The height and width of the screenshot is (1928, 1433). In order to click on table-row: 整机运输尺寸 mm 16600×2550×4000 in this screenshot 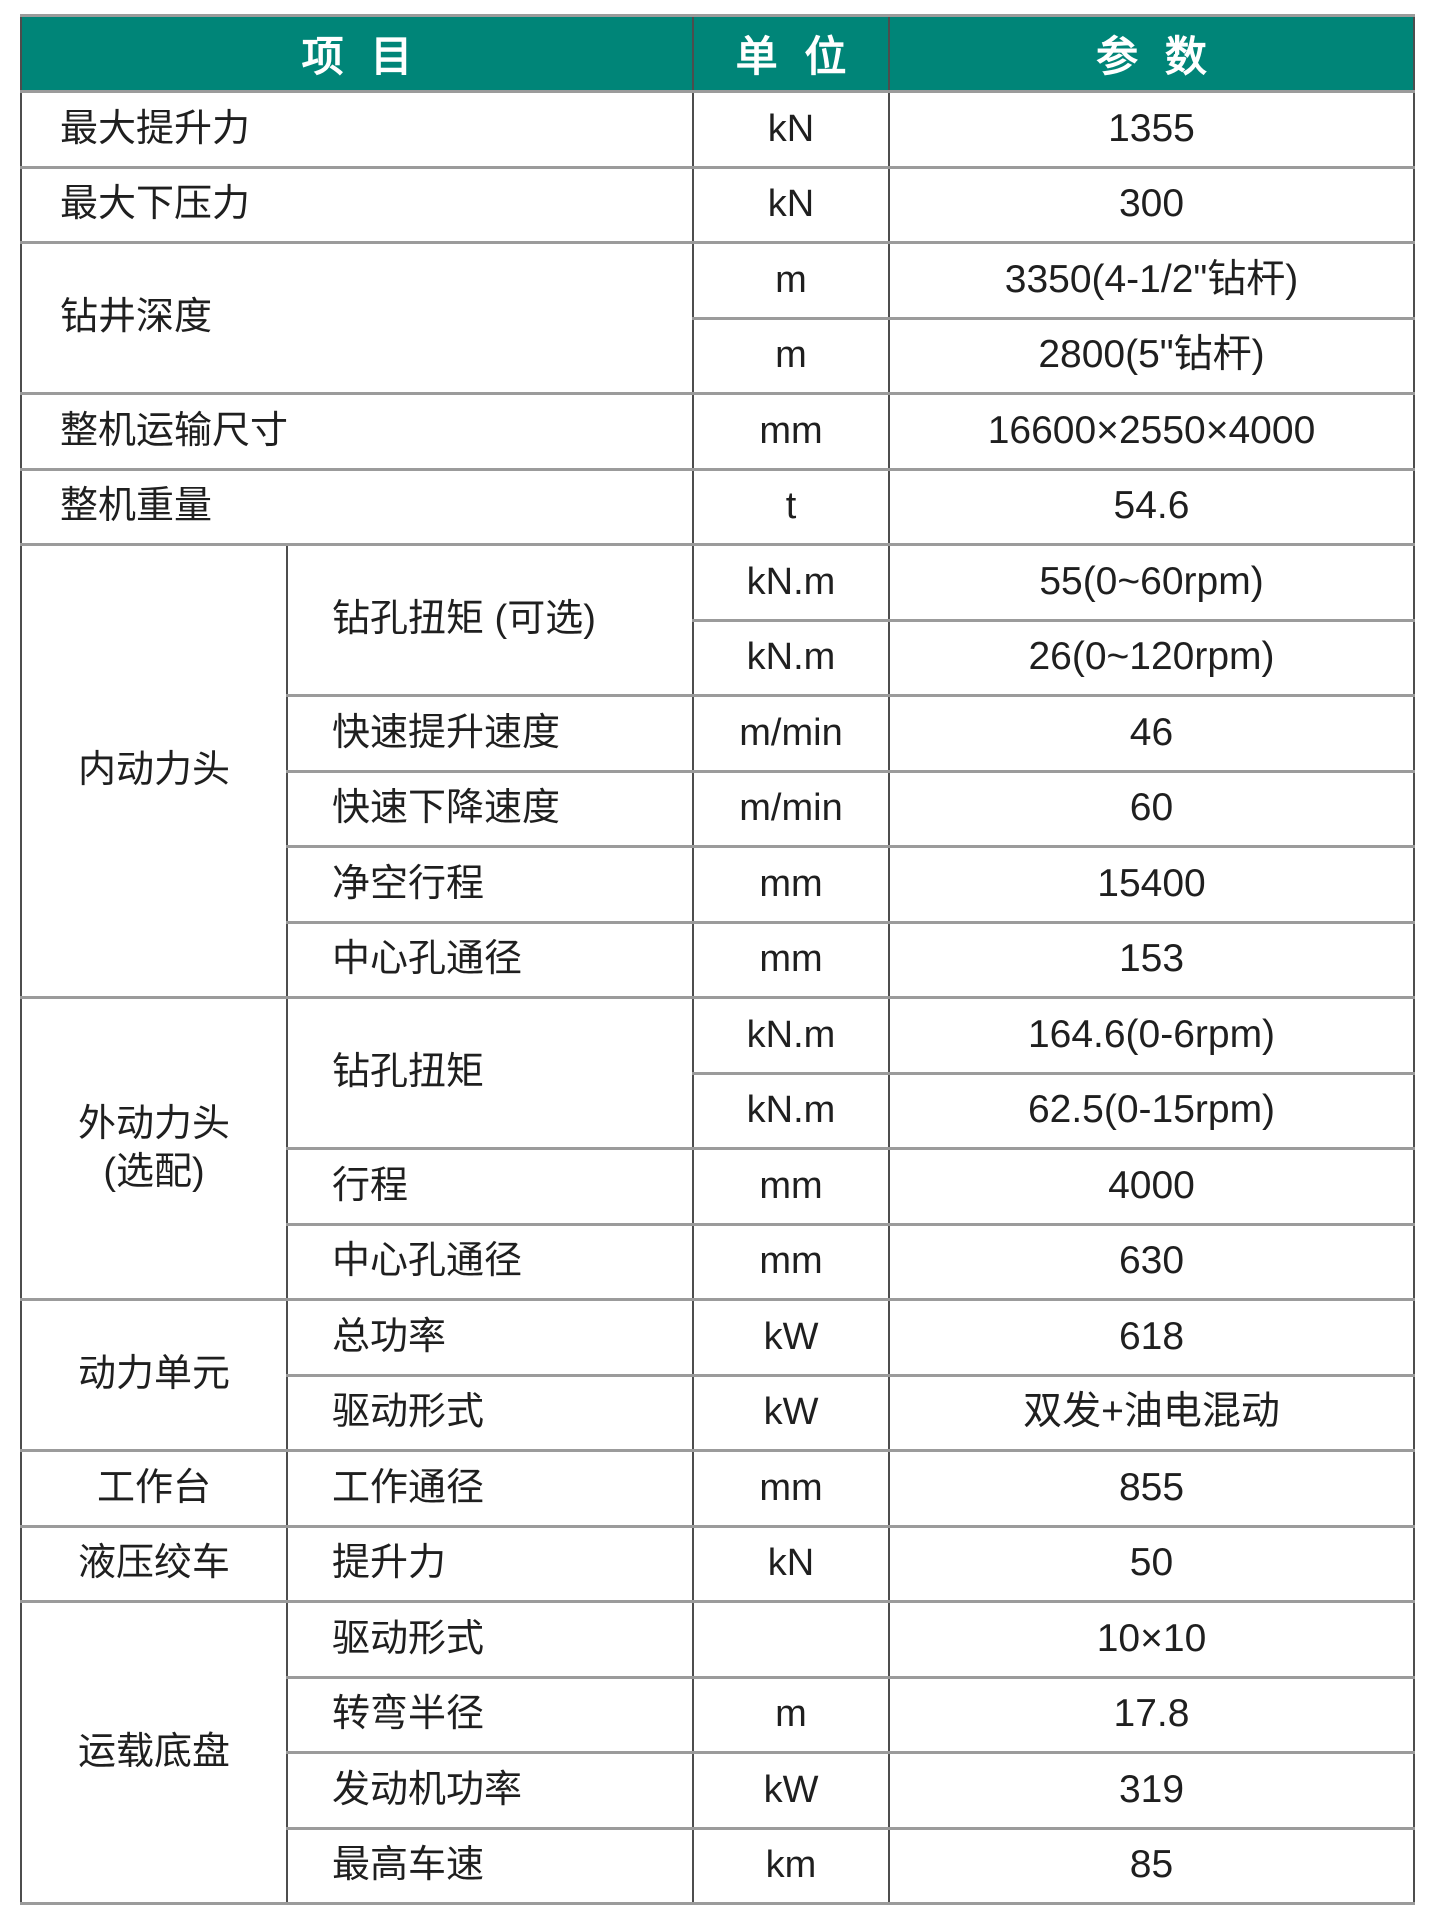, I will do `click(717, 431)`.